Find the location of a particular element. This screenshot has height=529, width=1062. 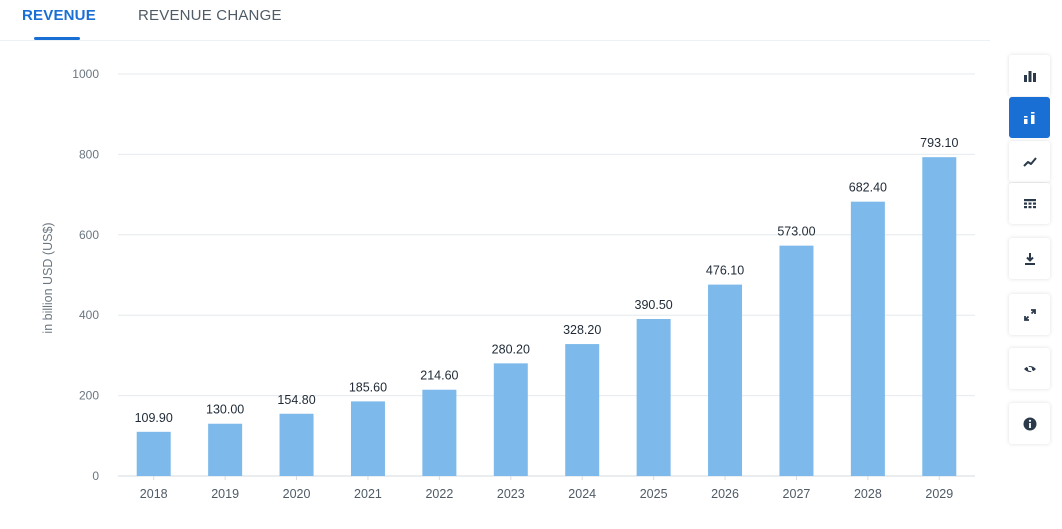

y-tick-label: 200 is located at coordinates (89, 396).